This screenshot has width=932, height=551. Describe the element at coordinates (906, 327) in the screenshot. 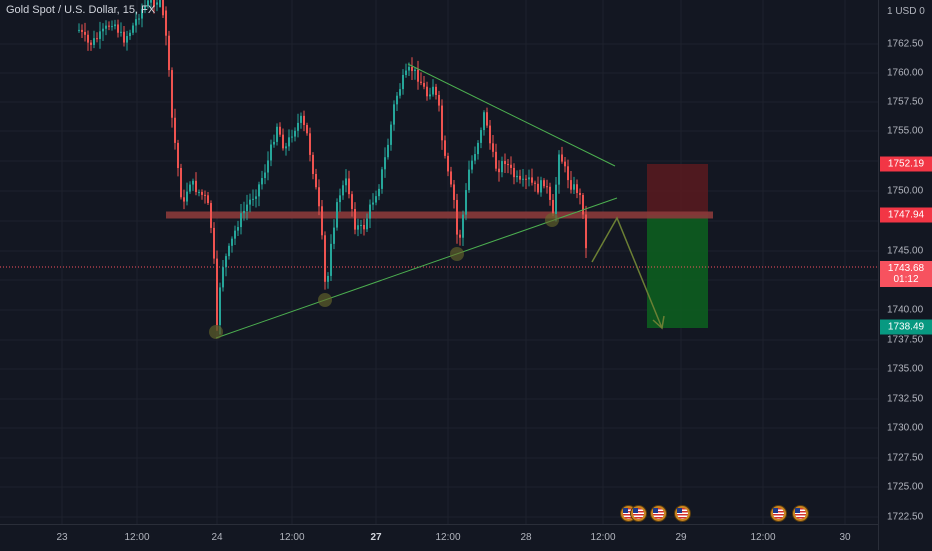

I see `take-profit-price-tag: 1738.49` at that location.